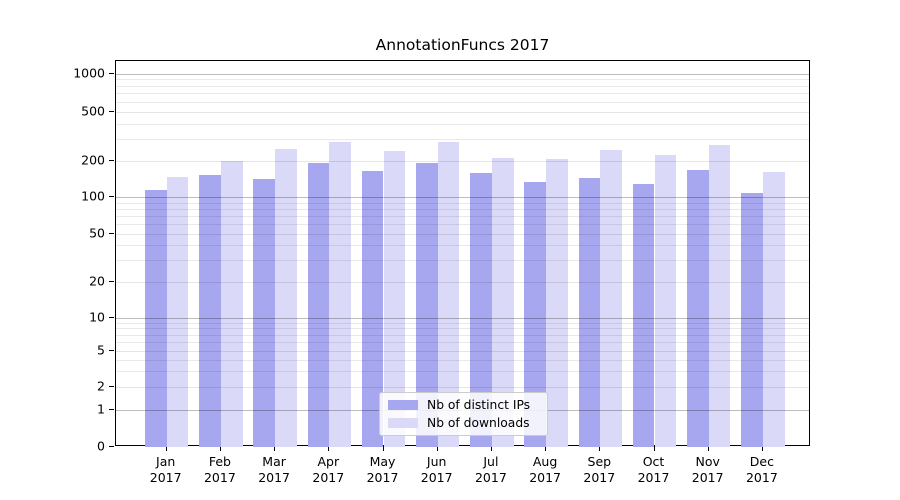 The width and height of the screenshot is (900, 500). What do you see at coordinates (708, 448) in the screenshot?
I see `x-tick-nov` at bounding box center [708, 448].